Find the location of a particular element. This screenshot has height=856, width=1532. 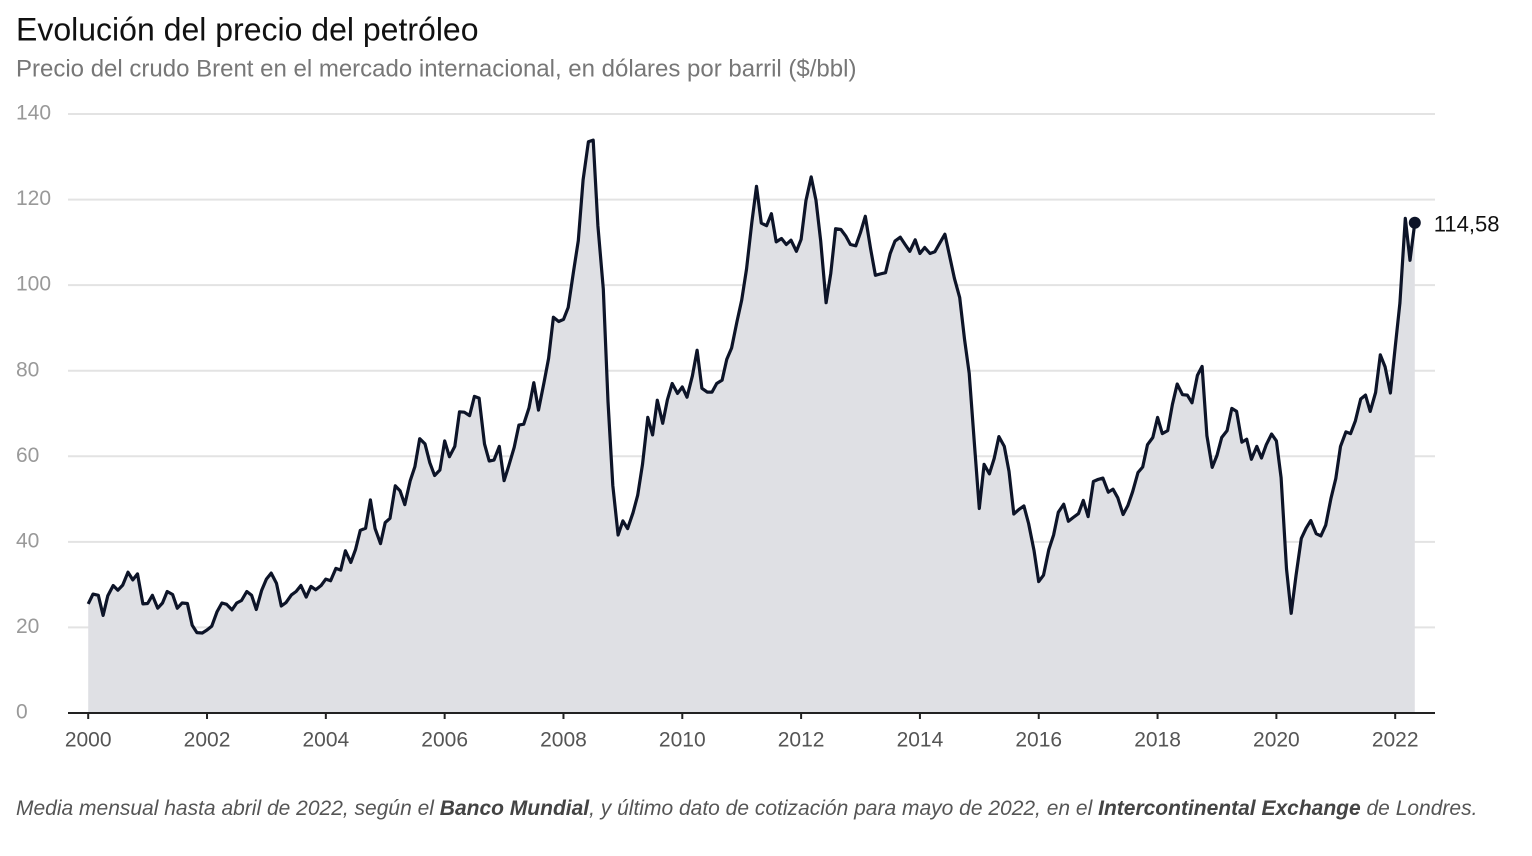

y-tick-label: 100 is located at coordinates (33, 284).